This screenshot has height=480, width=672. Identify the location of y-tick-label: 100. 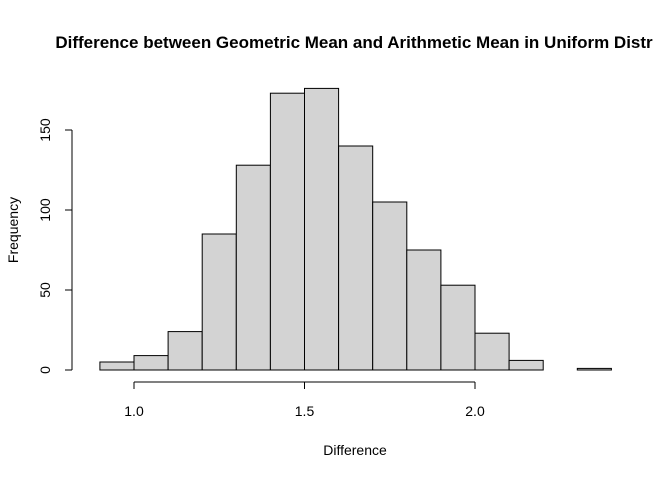
(45, 210).